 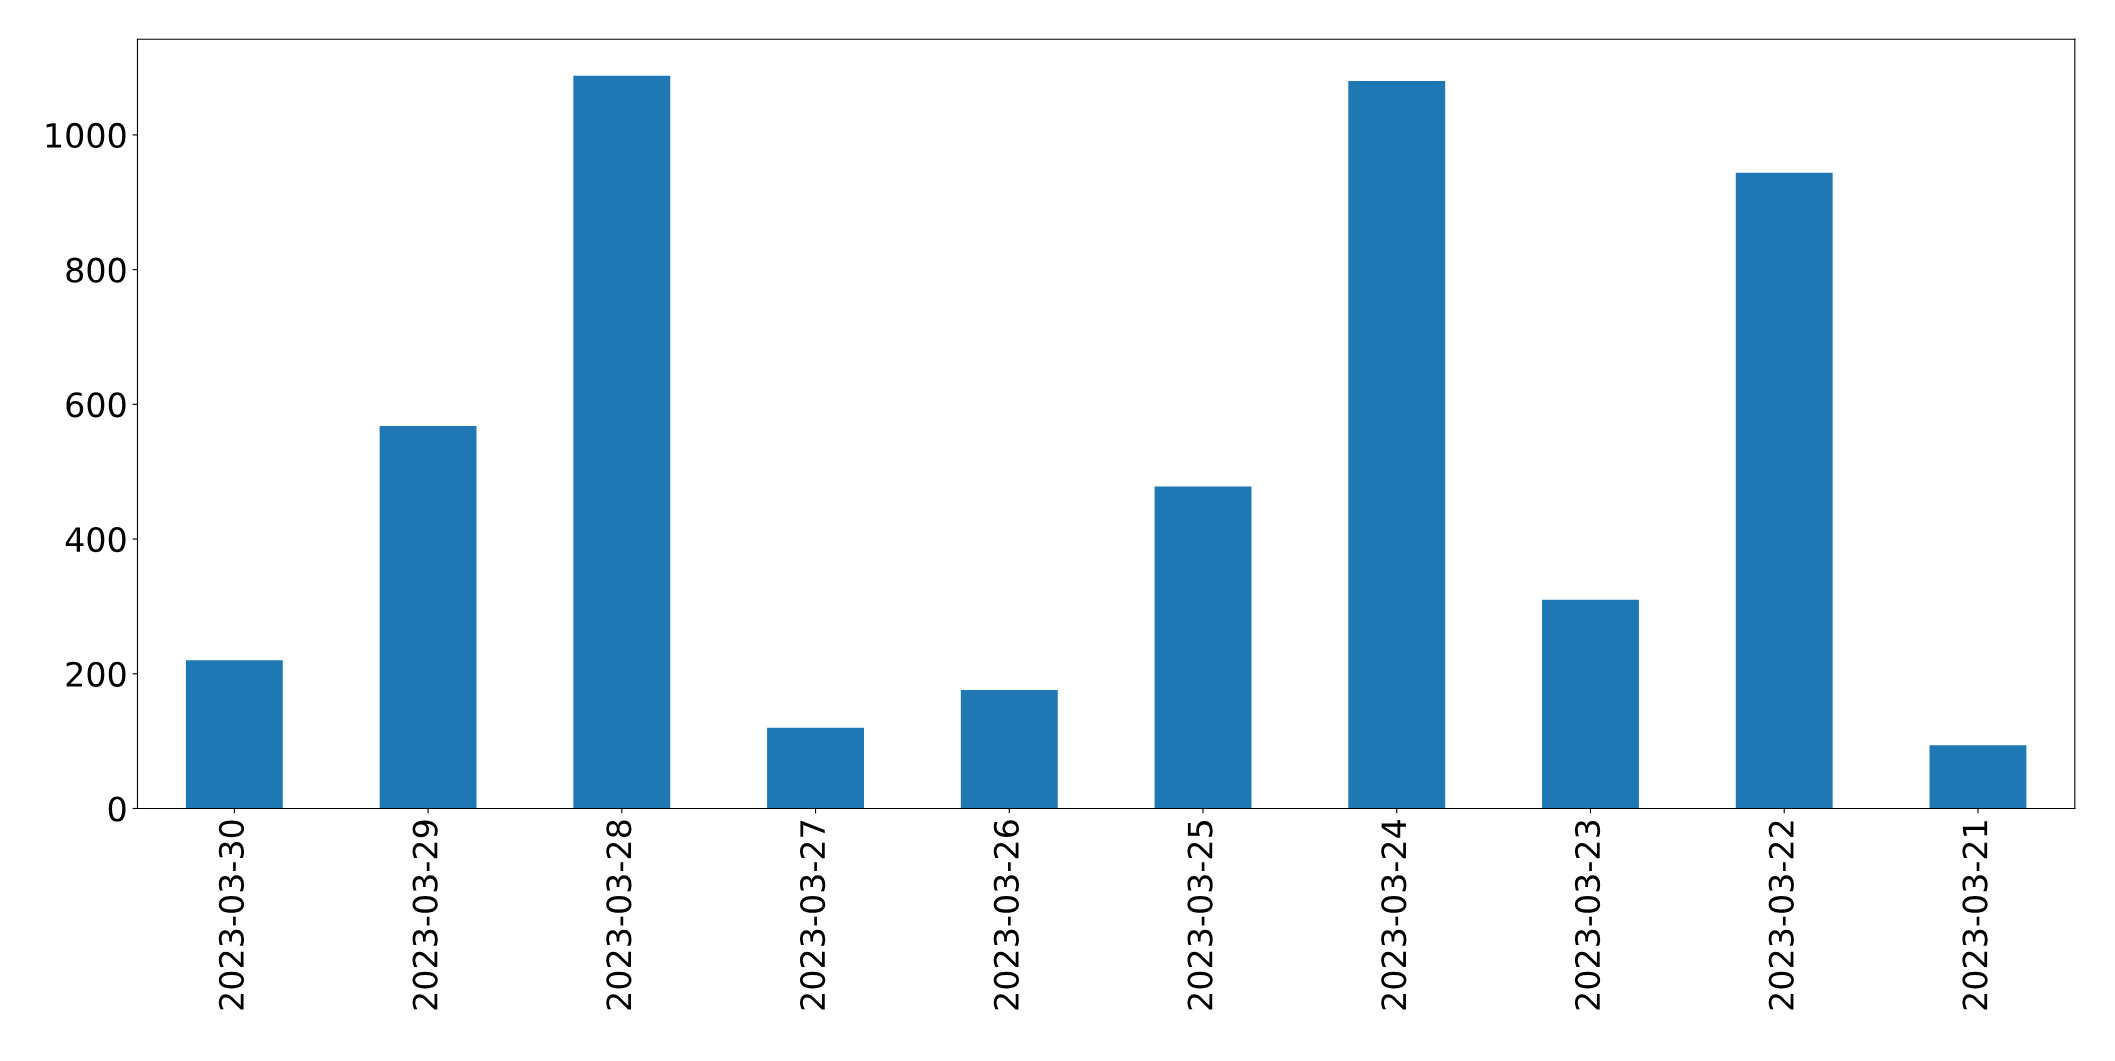 I want to click on y-tick-label: 600, so click(x=96, y=405).